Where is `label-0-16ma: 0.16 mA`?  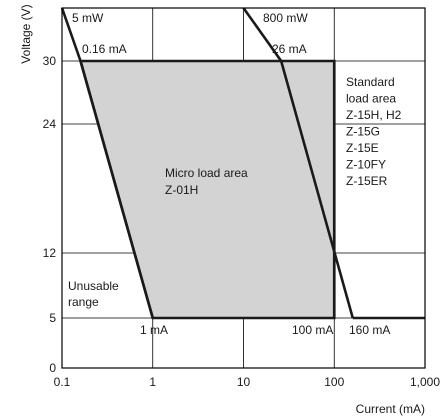
label-0-16ma: 0.16 mA is located at coordinates (104, 49).